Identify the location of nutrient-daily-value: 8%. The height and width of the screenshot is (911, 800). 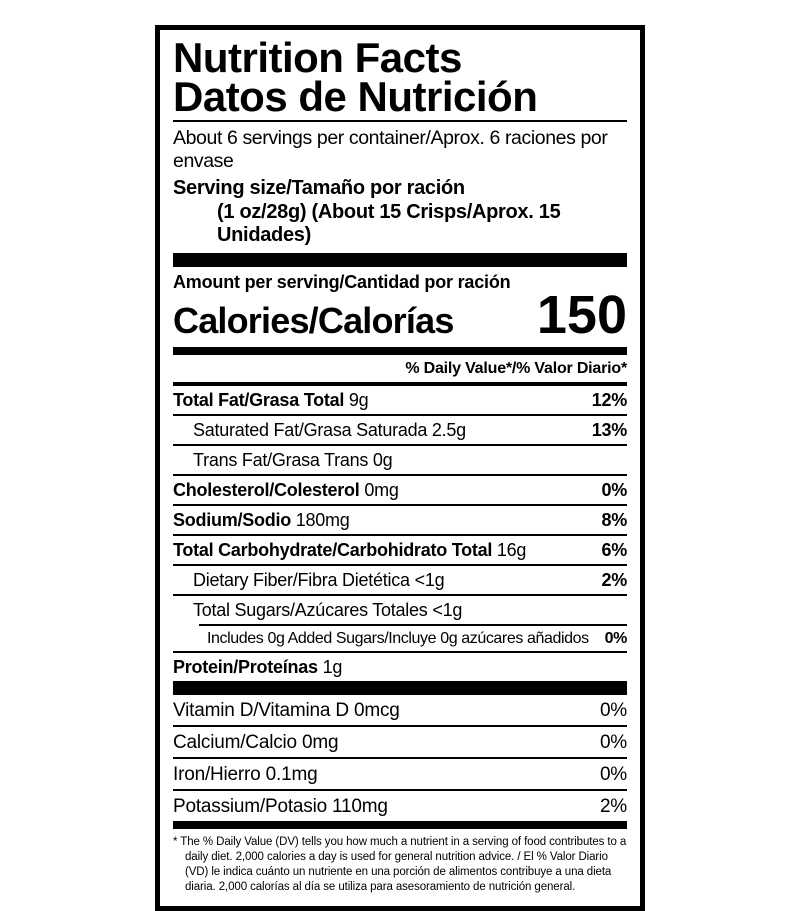
(614, 520).